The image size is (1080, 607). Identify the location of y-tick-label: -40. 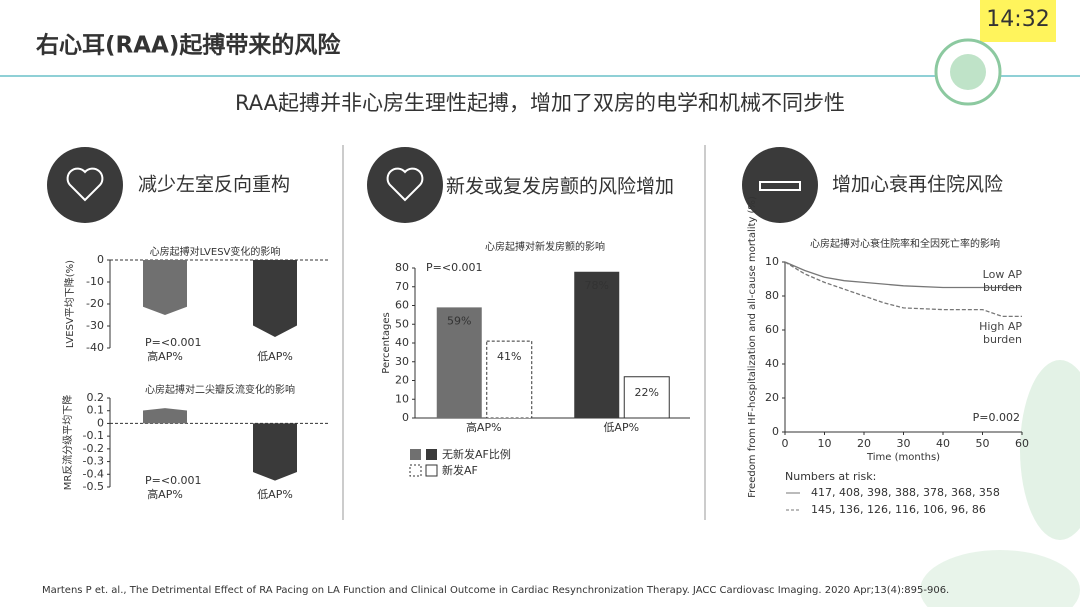
(95, 347).